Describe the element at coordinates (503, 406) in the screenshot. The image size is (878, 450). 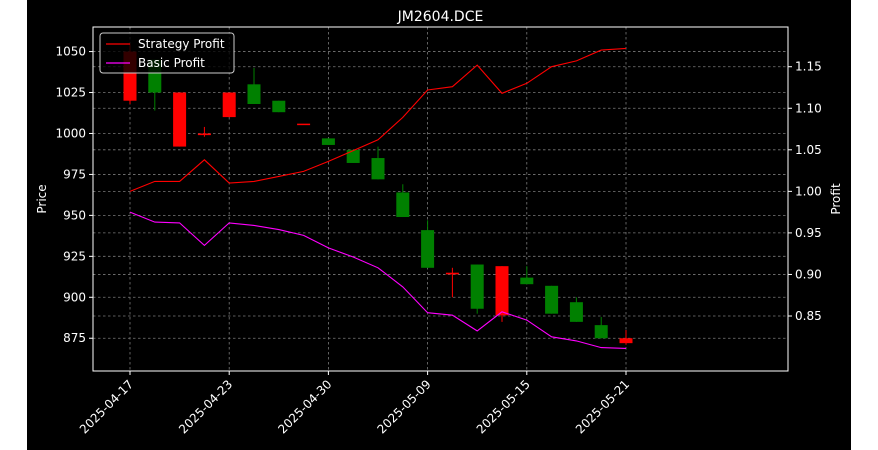
I see `x-tick-label: 2025-05-15` at that location.